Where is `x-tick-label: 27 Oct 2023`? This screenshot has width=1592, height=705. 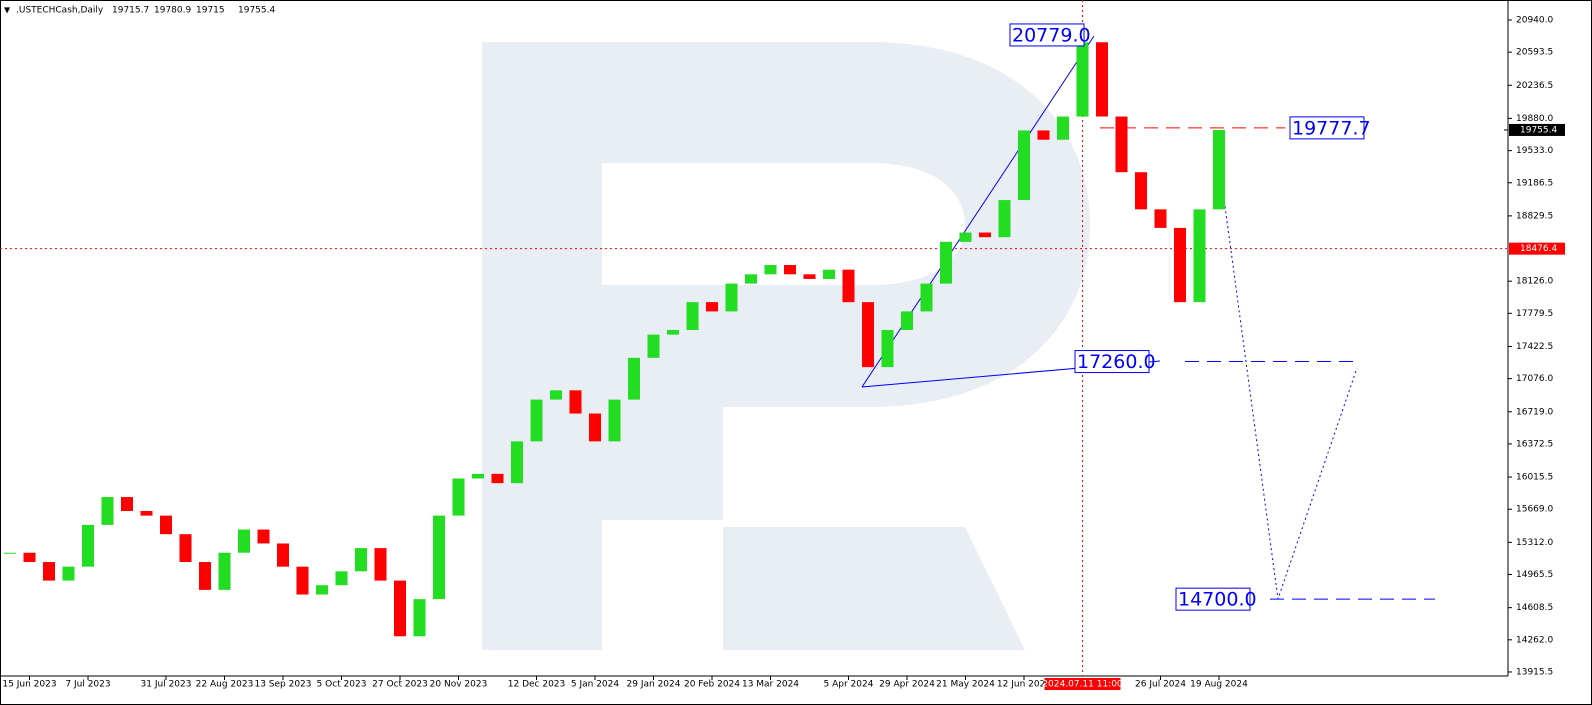
x-tick-label: 27 Oct 2023 is located at coordinates (400, 685).